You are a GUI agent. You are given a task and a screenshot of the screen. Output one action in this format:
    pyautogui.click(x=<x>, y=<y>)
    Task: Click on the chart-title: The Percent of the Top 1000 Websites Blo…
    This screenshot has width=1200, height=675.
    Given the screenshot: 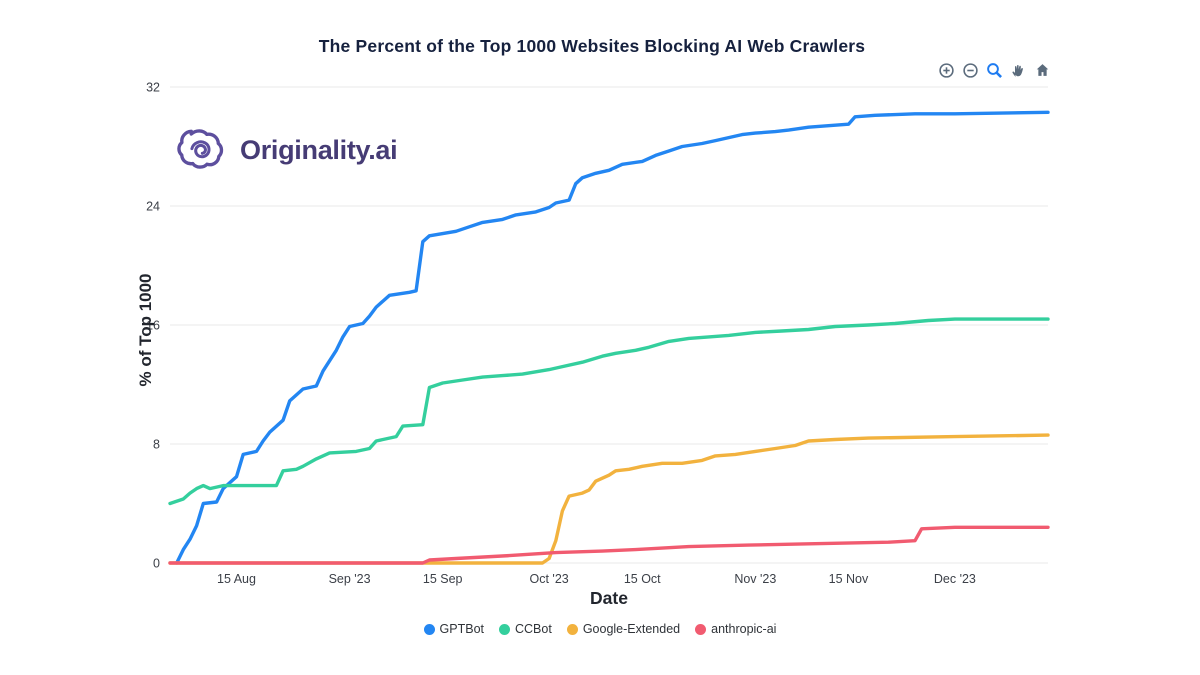 What is the action you would take?
    pyautogui.click(x=592, y=46)
    